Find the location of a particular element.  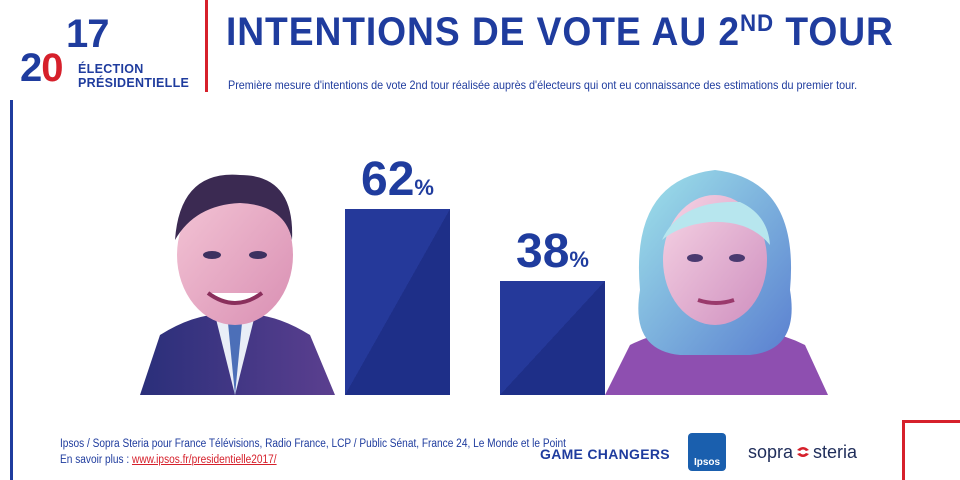

logo-text: ÉLECTION PRÉSIDENTIELLE is located at coordinates (133, 76).